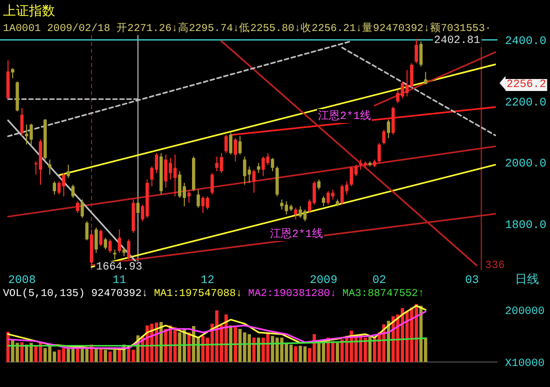  Describe the element at coordinates (526, 225) in the screenshot. I see `y-tick-label: 1800.0` at that location.